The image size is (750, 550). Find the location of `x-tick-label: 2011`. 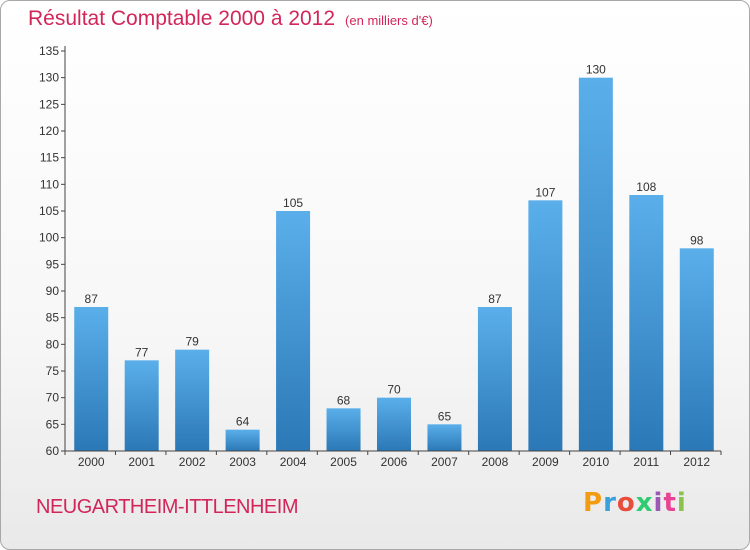

x-tick-label: 2011 is located at coordinates (646, 462).